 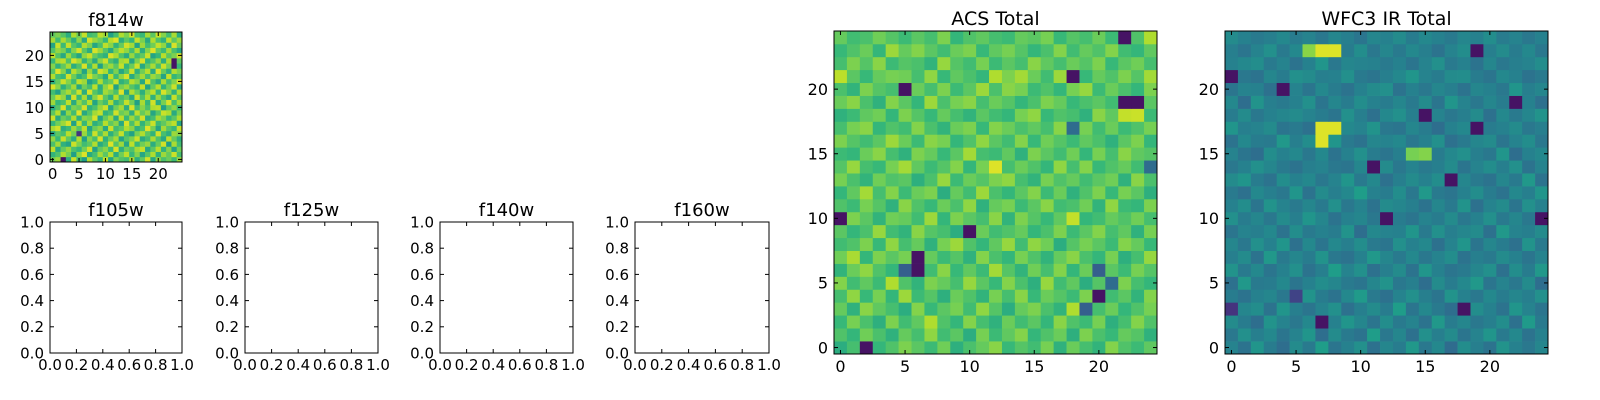 I want to click on x-tick-label: 20, so click(x=1099, y=366).